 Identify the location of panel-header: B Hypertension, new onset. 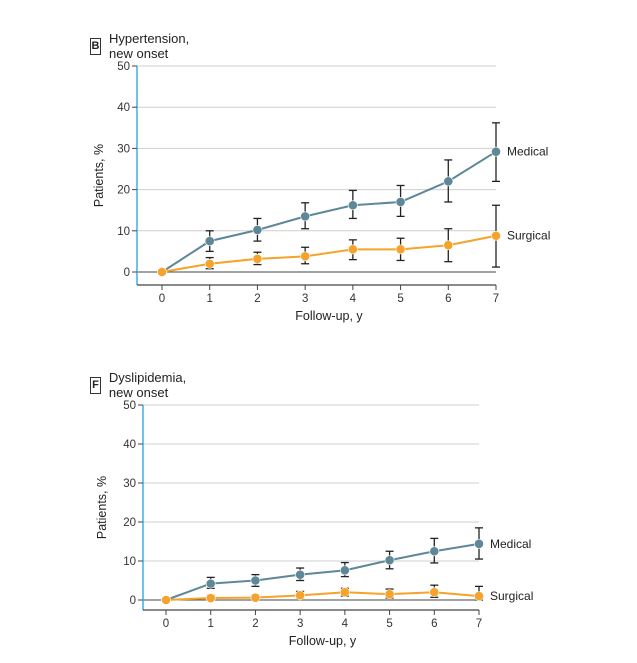
(142, 46).